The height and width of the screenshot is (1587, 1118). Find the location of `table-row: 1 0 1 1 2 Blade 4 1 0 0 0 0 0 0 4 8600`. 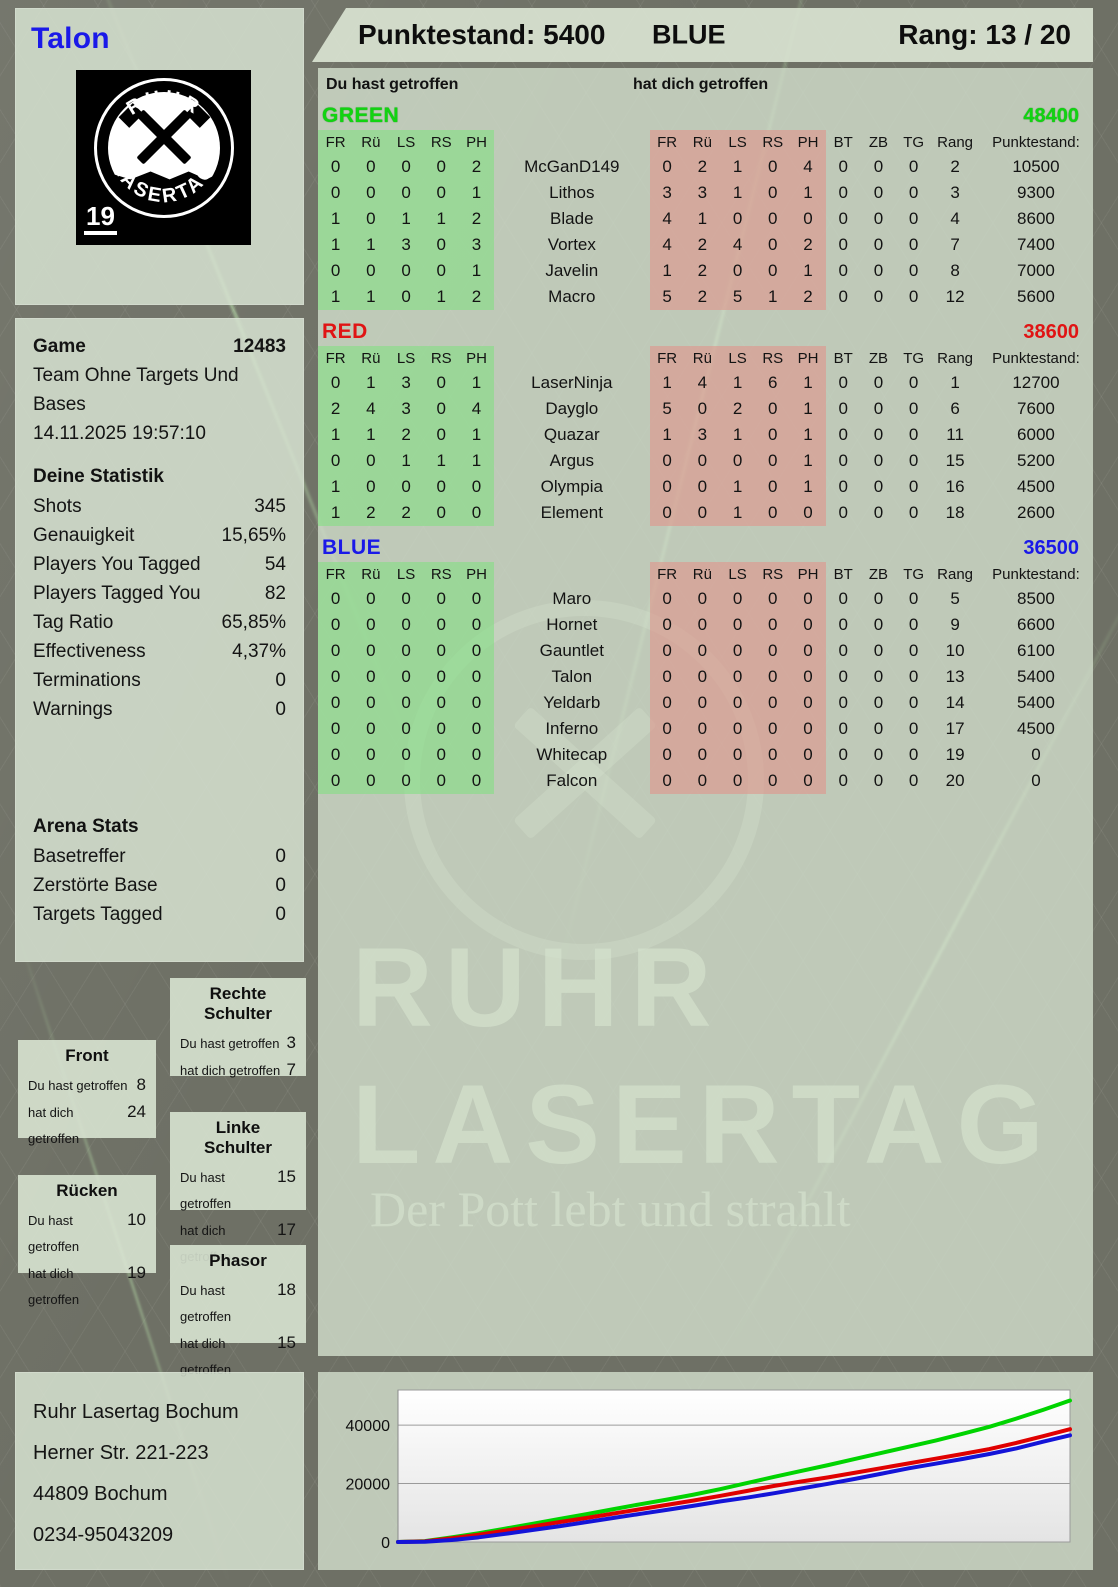

table-row: 1 0 1 1 2 Blade 4 1 0 0 0 0 0 0 4 8600 is located at coordinates (705, 219).